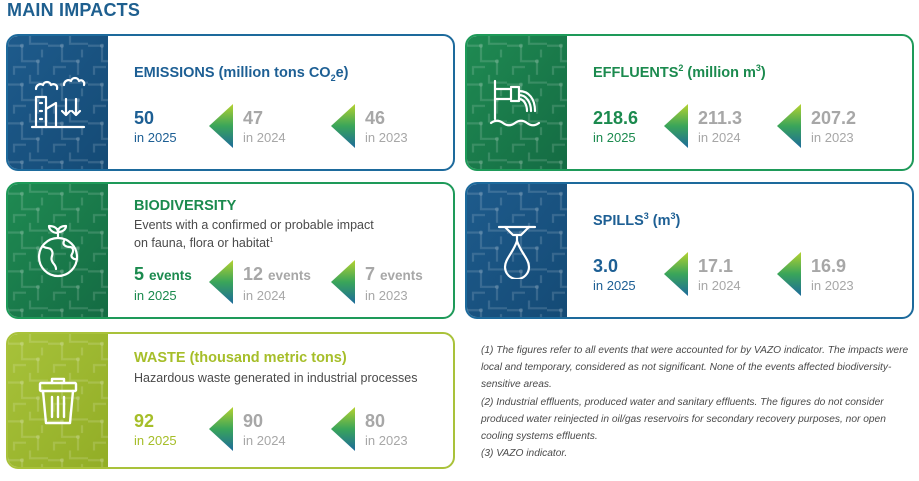 This screenshot has height=481, width=919. I want to click on footnote-3: (3) VAZO indicator., so click(524, 454).